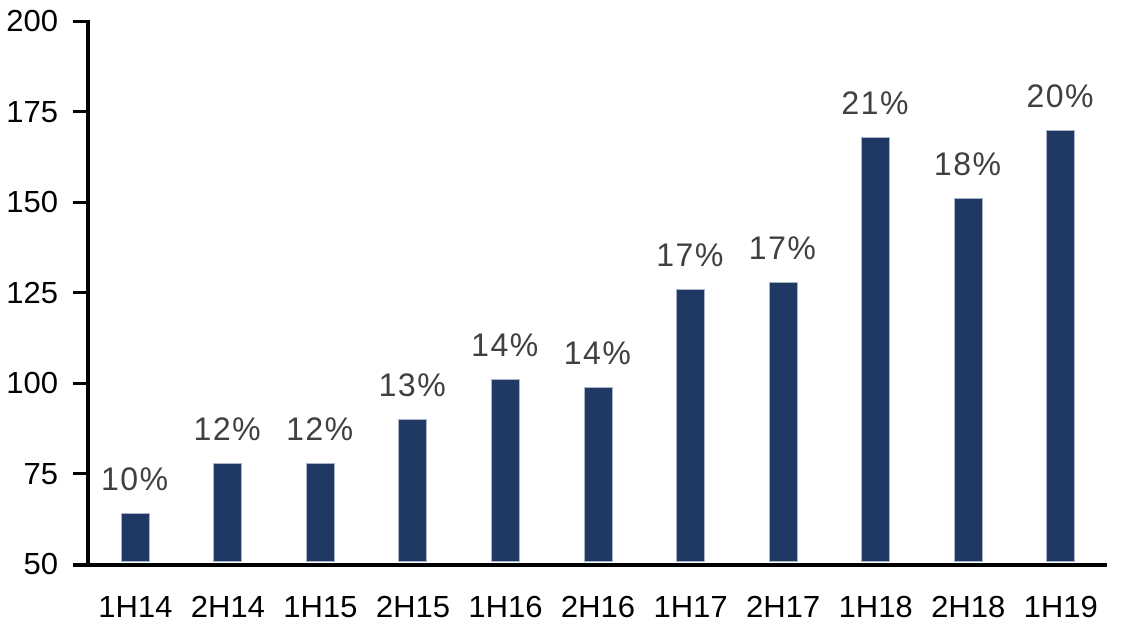 The image size is (1129, 641). What do you see at coordinates (135, 479) in the screenshot?
I see `bar-value-label: 10%` at bounding box center [135, 479].